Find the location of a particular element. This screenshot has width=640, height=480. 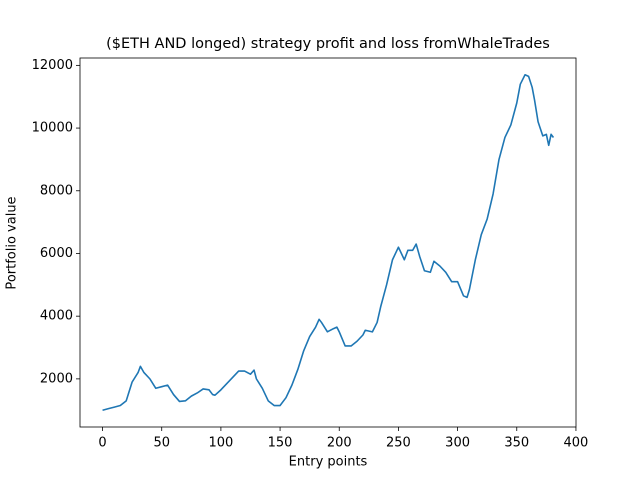

x-tick-label: 150 is located at coordinates (280, 443).